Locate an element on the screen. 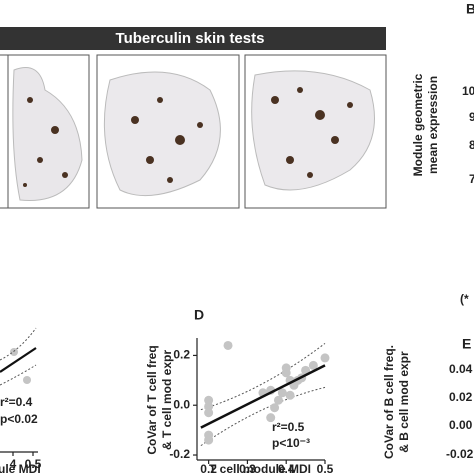 This screenshot has width=474, height=474. note: (* is located at coordinates (464, 299).